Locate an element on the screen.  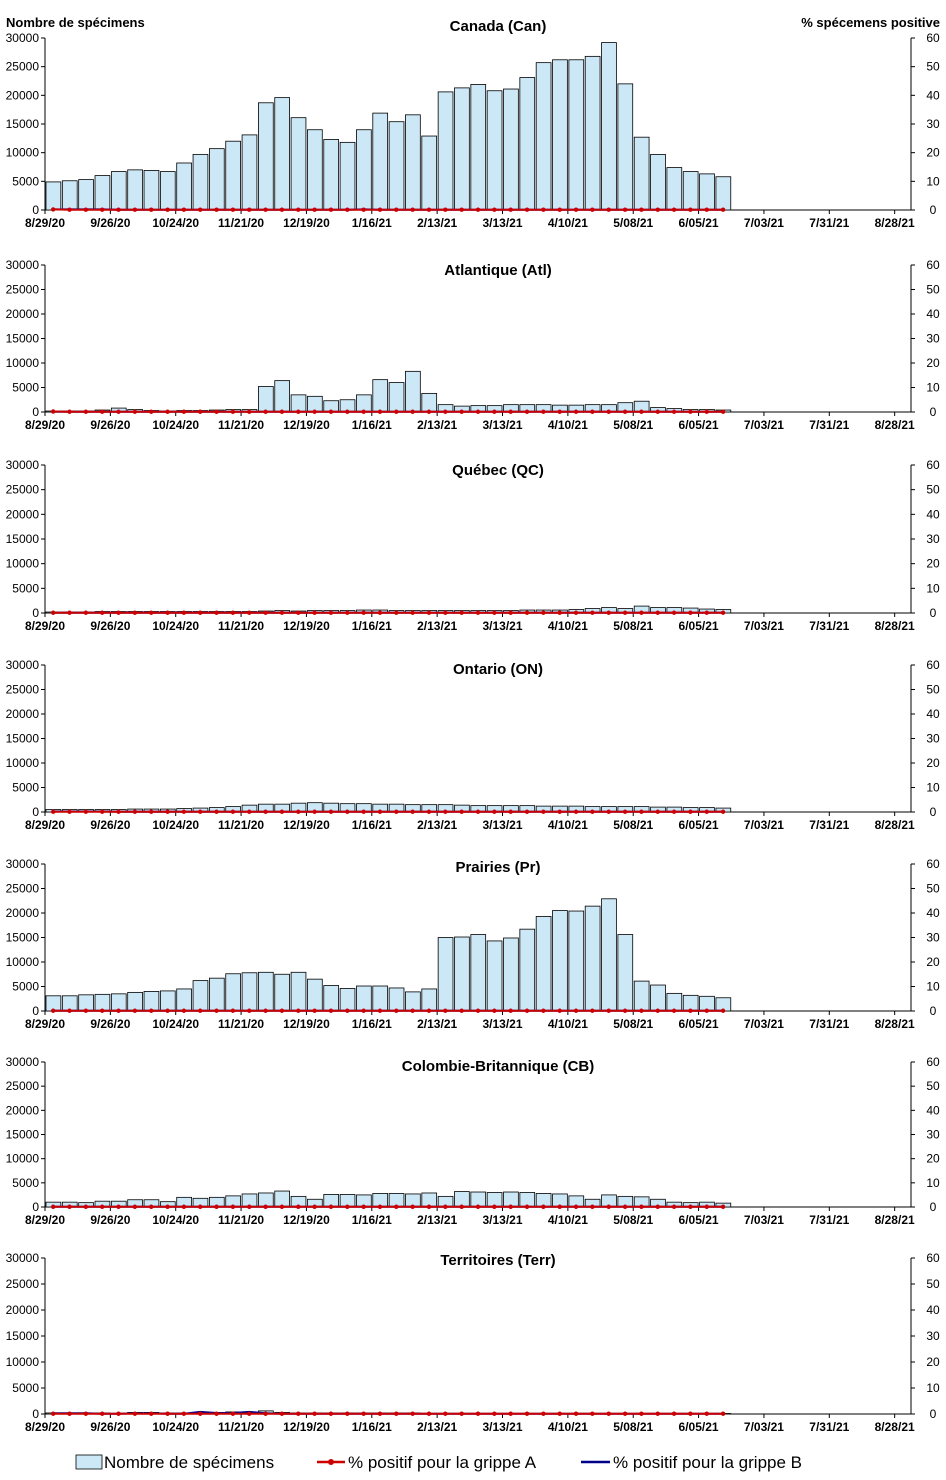
y2-tick-label: 50 is located at coordinates (933, 290).